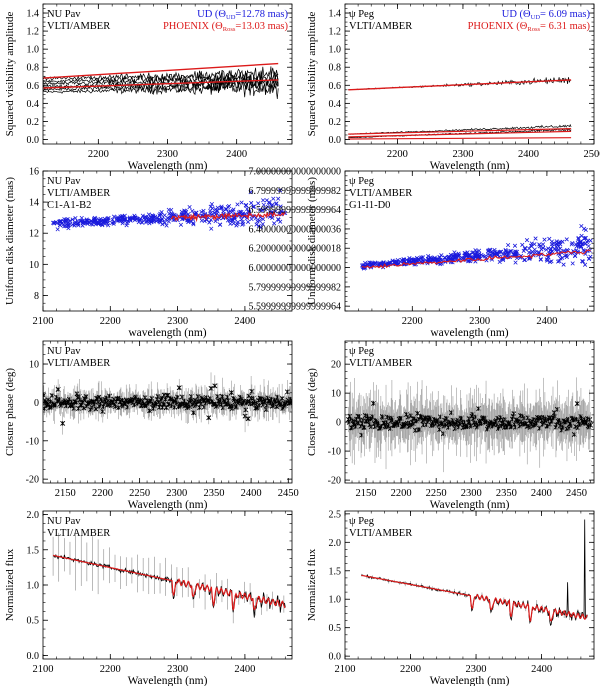 Image resolution: width=600 pixels, height=686 pixels. Describe the element at coordinates (295, 287) in the screenshot. I see `y-tick-label: 5.79999999999999982` at that location.